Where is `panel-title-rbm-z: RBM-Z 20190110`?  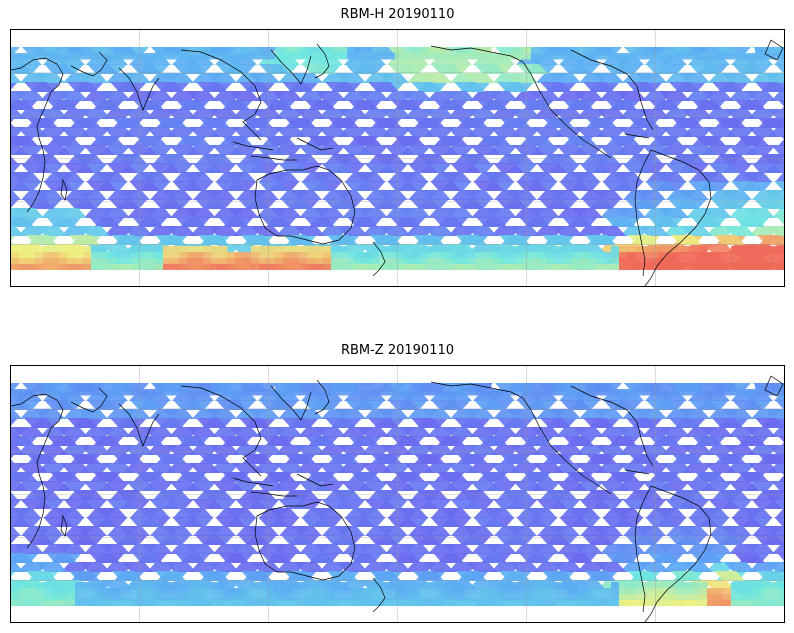 panel-title-rbm-z: RBM-Z 20190110 is located at coordinates (397, 350).